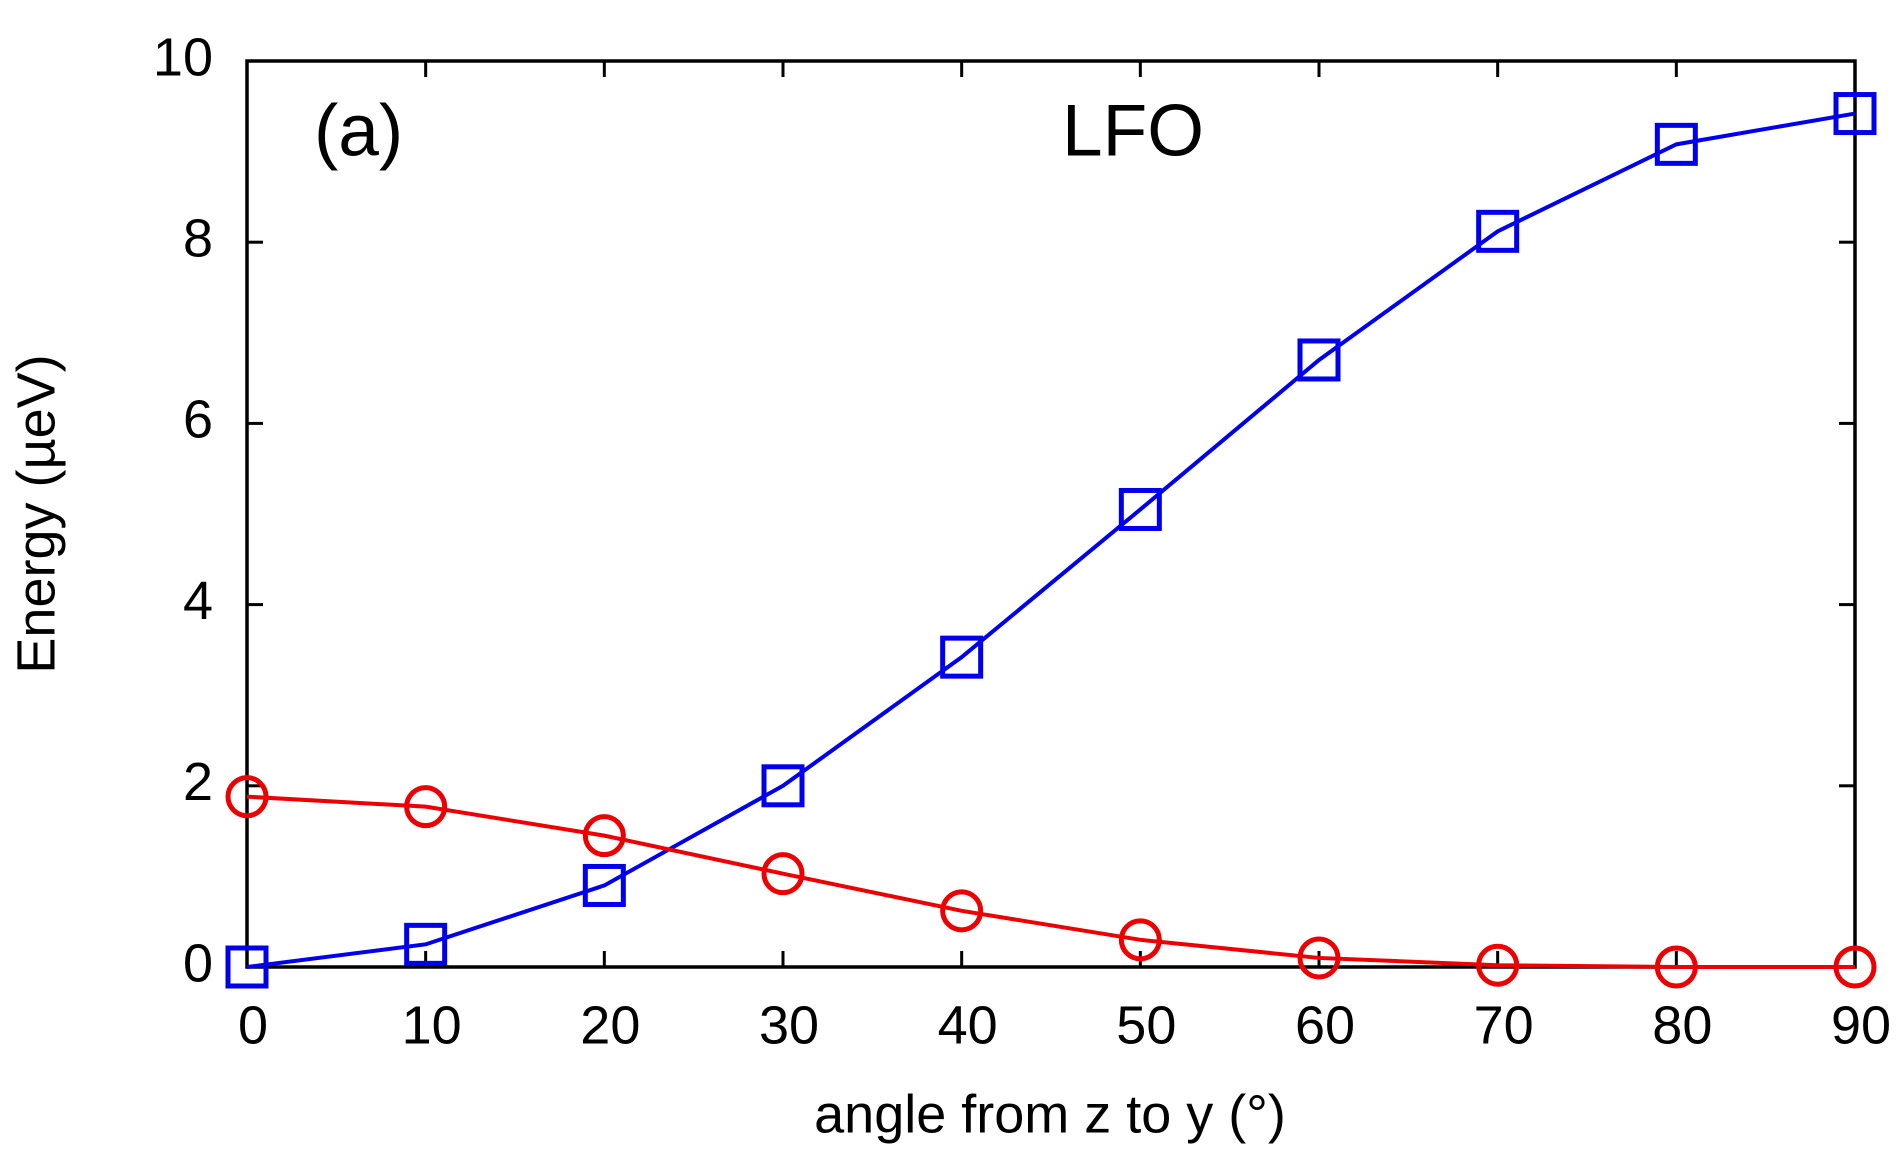 The height and width of the screenshot is (1168, 1900). What do you see at coordinates (36, 513) in the screenshot?
I see `y-axis-label: Energy (µeV)` at bounding box center [36, 513].